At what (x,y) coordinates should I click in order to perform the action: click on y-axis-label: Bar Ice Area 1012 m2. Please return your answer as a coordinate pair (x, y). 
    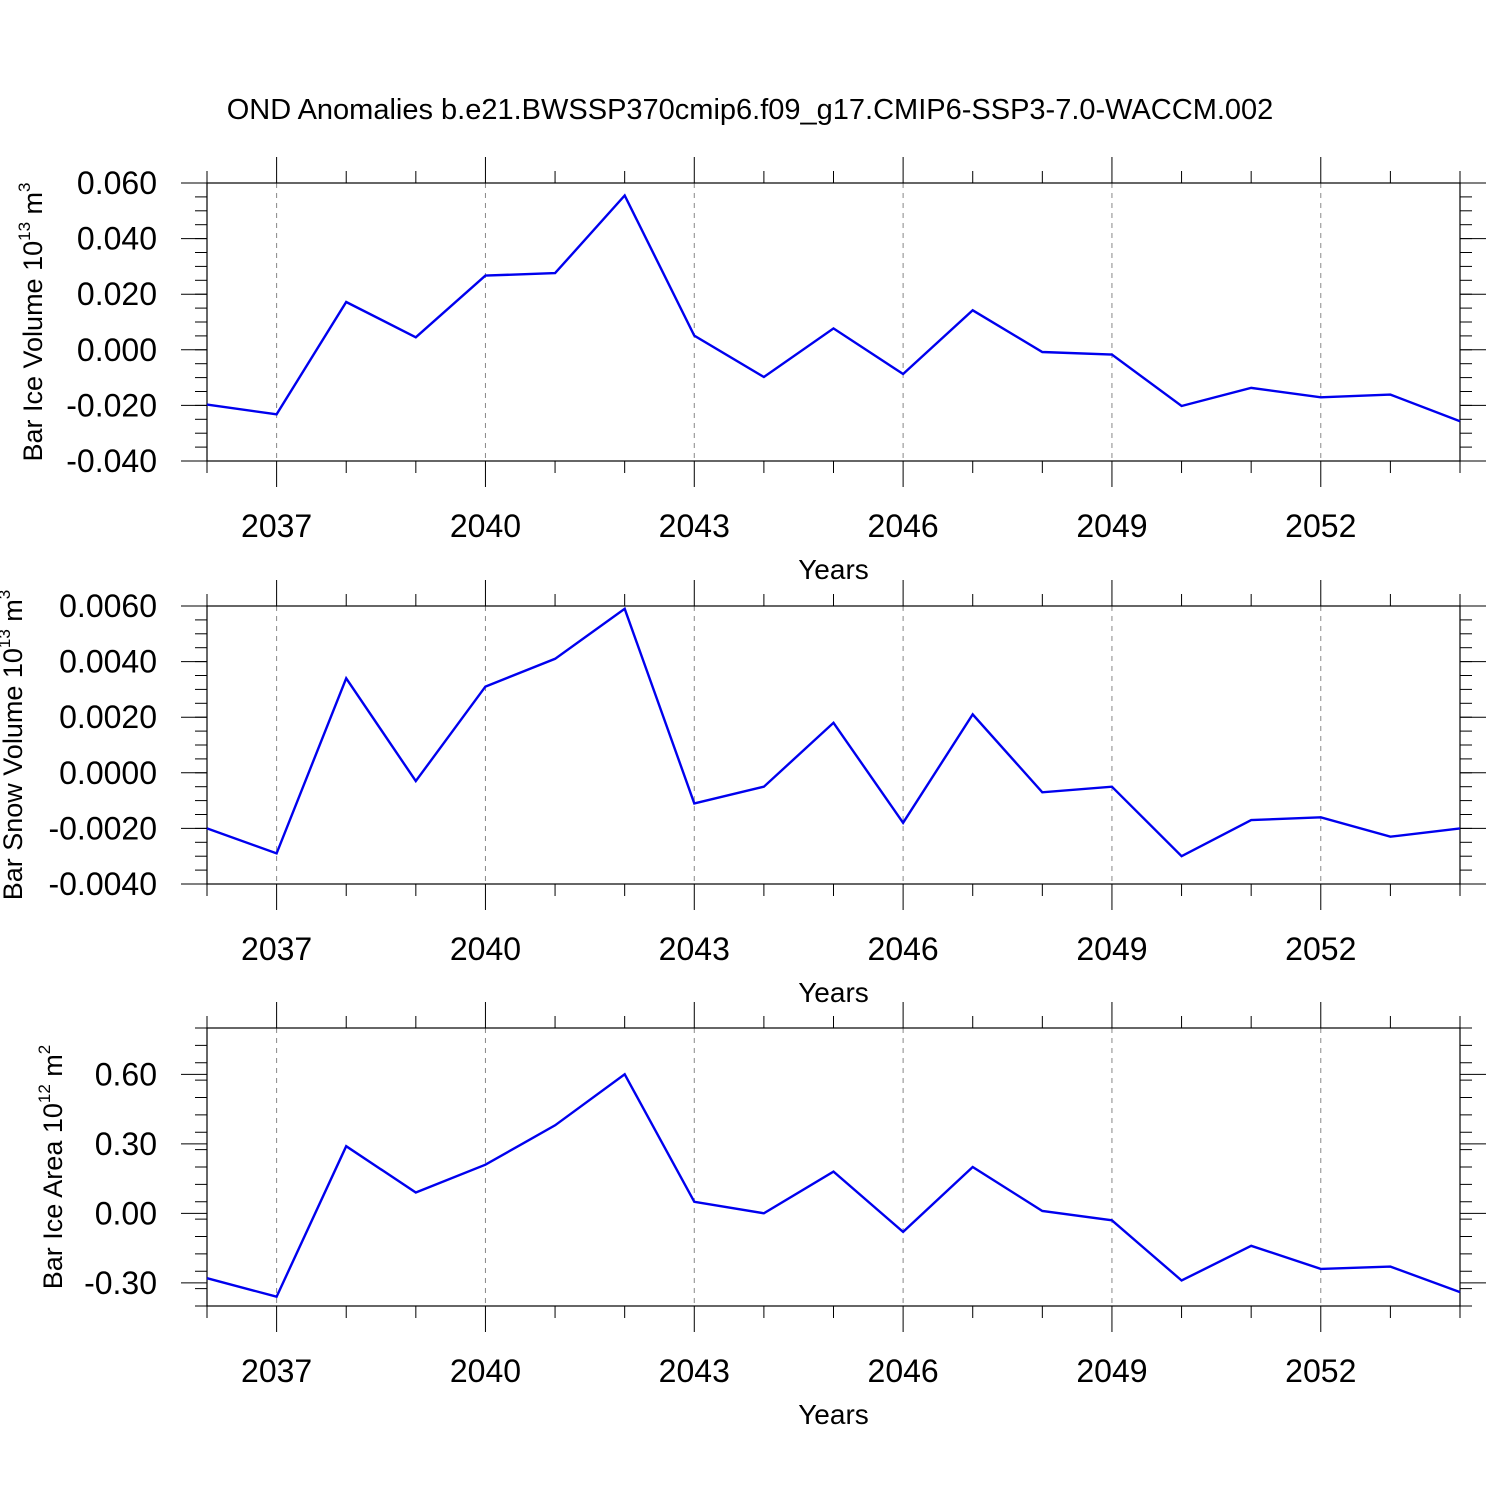
    Looking at the image, I should click on (51, 1167).